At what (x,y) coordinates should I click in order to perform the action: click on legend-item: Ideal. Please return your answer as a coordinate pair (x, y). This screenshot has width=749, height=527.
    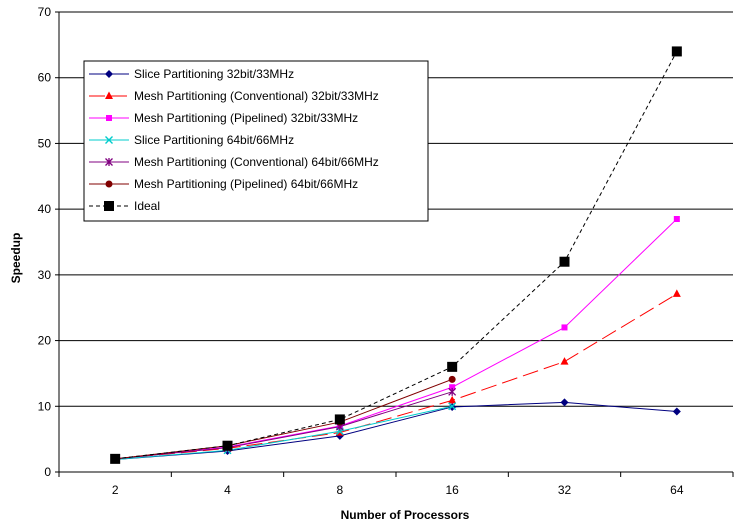
    Looking at the image, I should click on (124, 206).